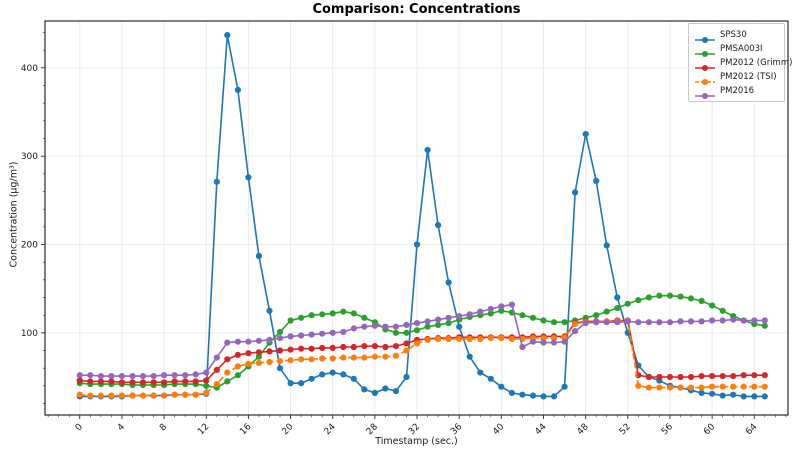 This screenshot has width=800, height=456. Describe the element at coordinates (14, 214) in the screenshot. I see `y-axis-label: Concentration (µg/m³)` at that location.